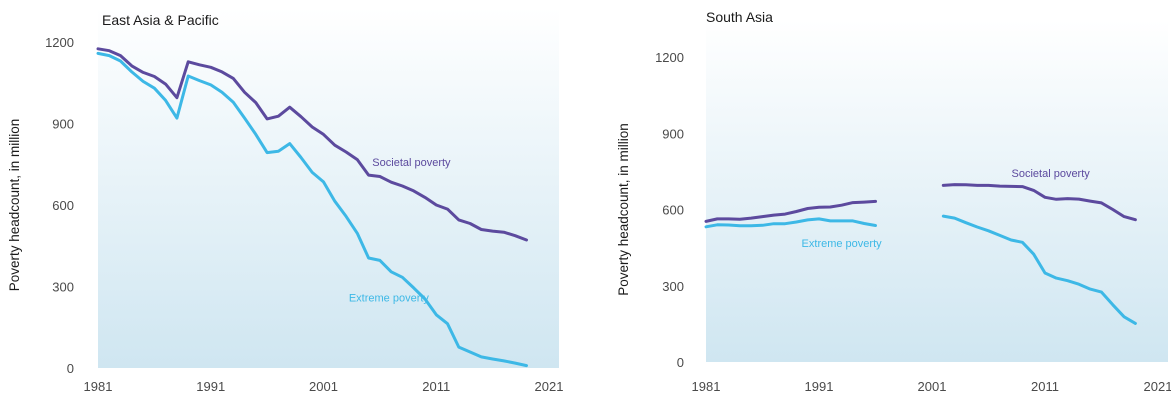 This screenshot has width=1171, height=395. Describe the element at coordinates (739, 17) in the screenshot. I see `chart-title: South Asia` at that location.